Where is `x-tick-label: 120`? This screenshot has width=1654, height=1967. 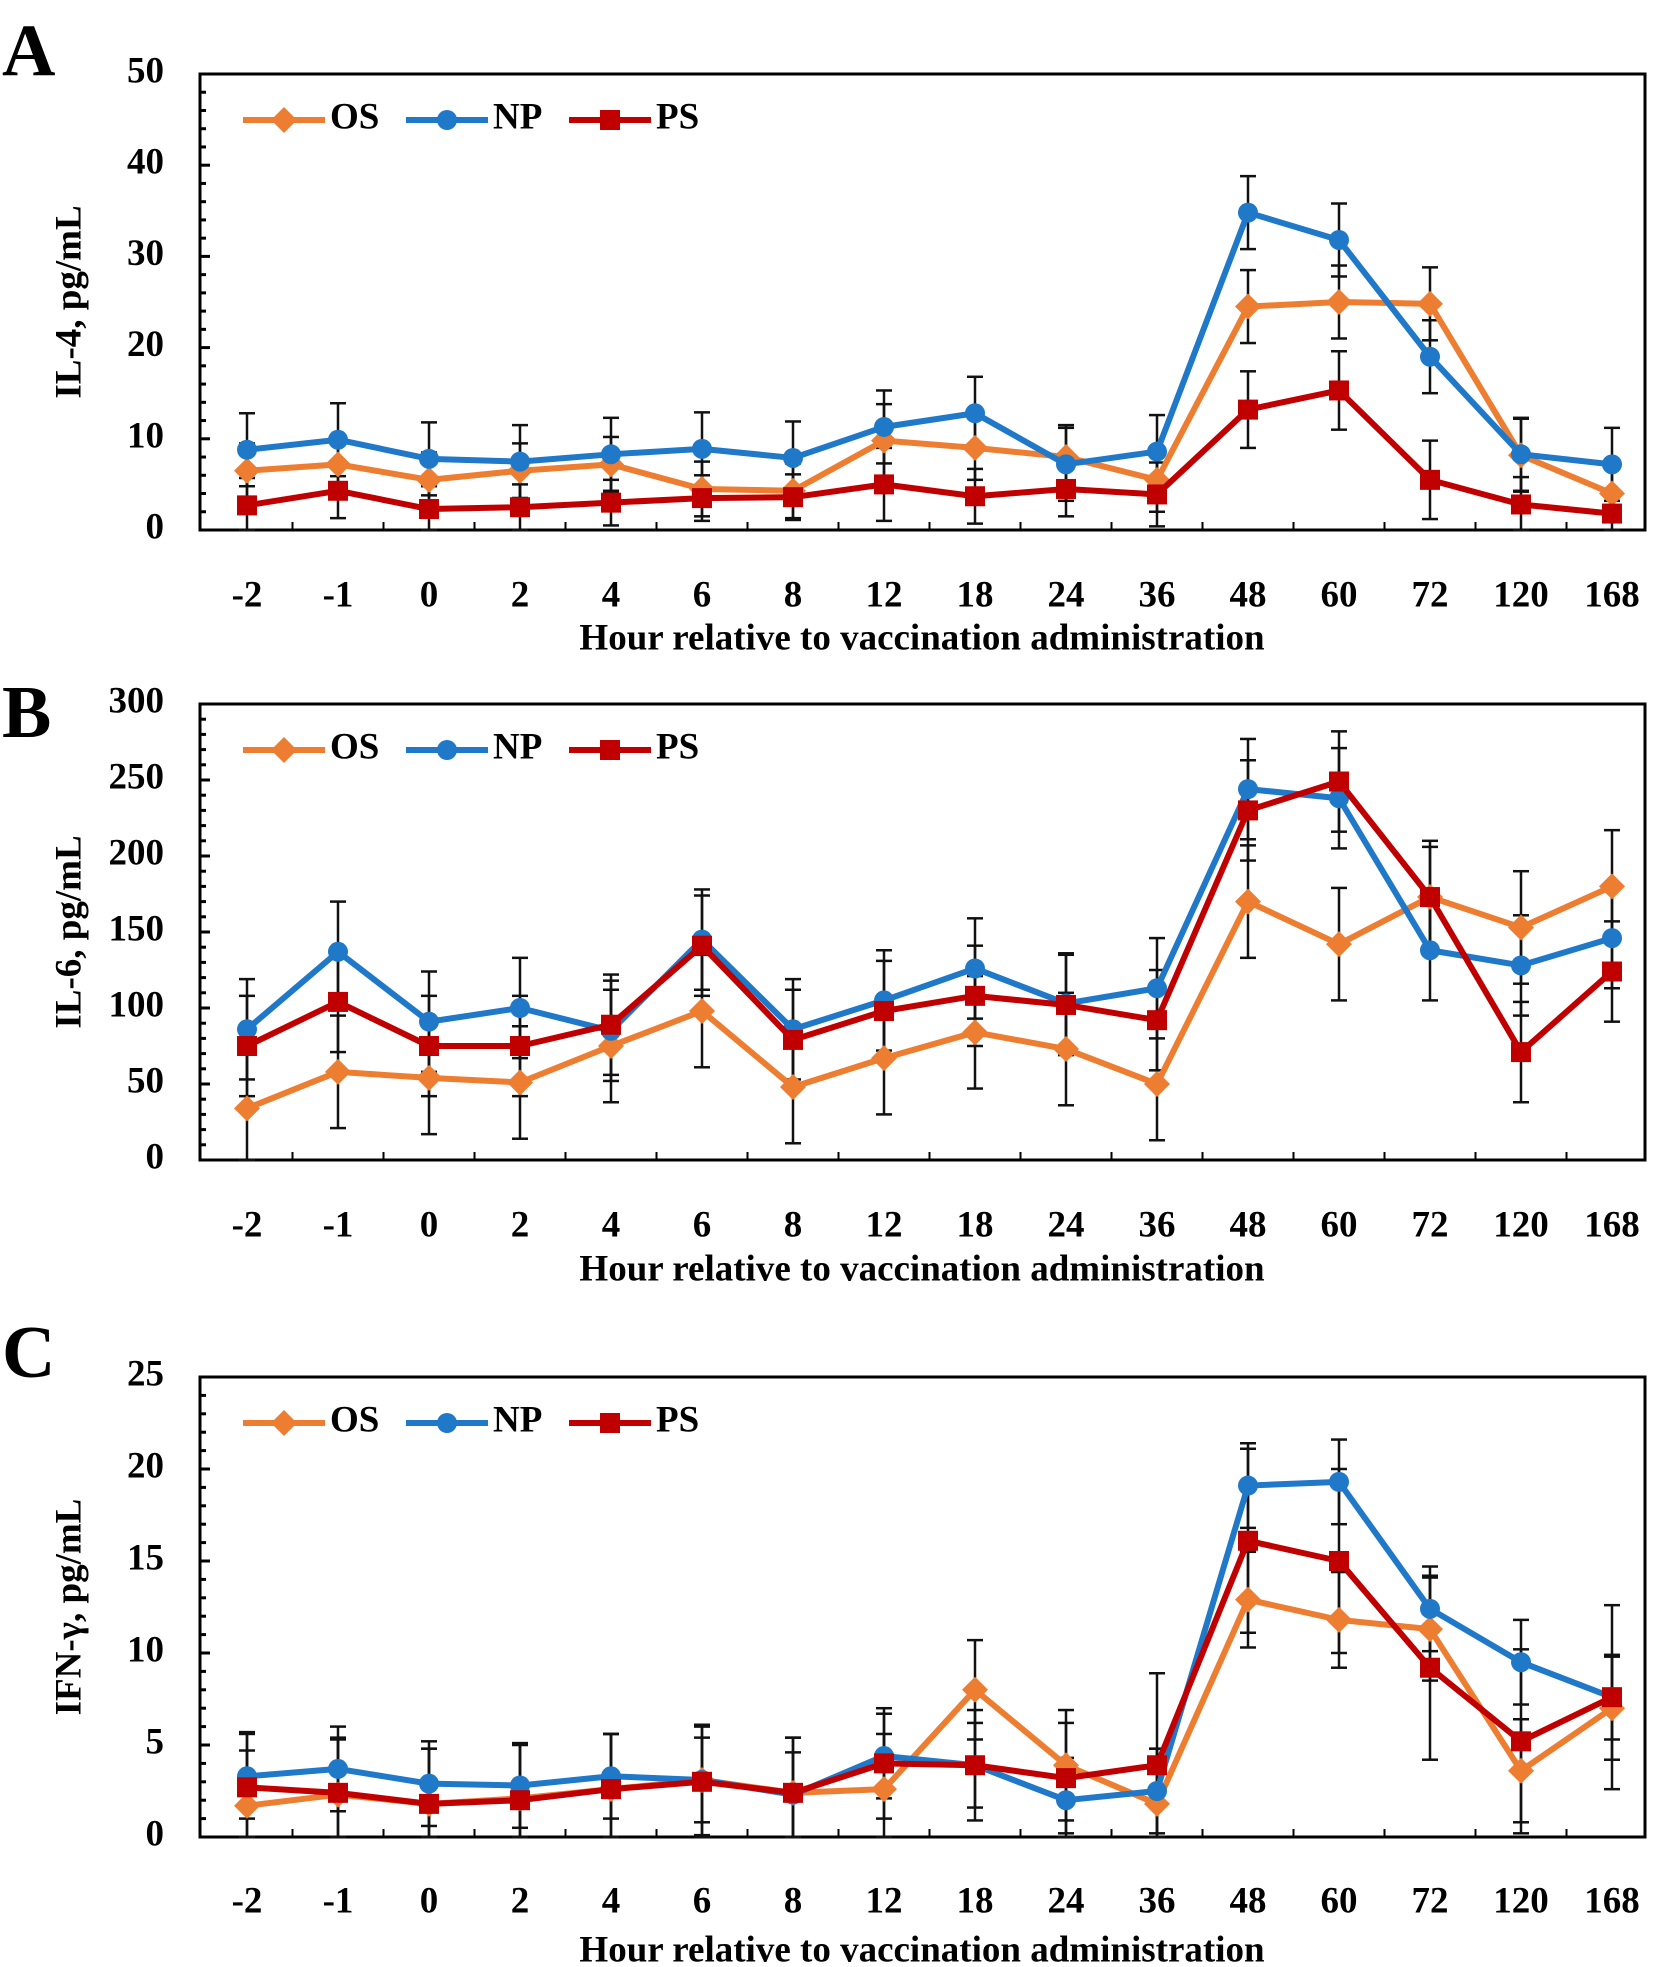 x-tick-label: 120 is located at coordinates (1521, 594).